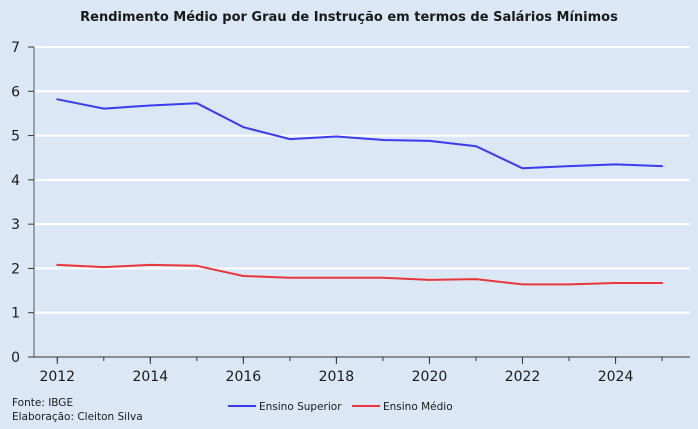 This screenshot has width=698, height=429. Describe the element at coordinates (430, 377) in the screenshot. I see `x-tick-label: 2020` at that location.